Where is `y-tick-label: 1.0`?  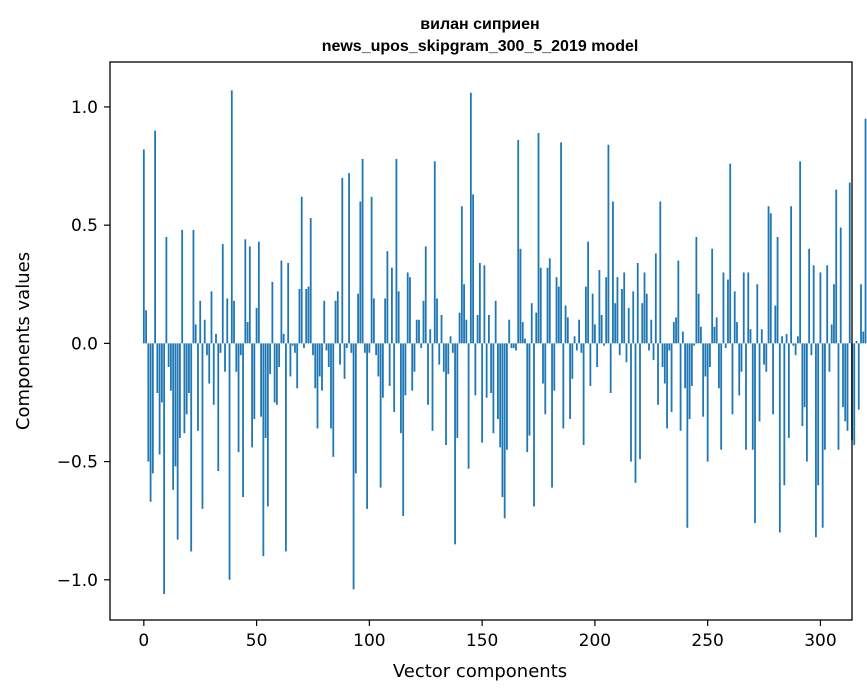
y-tick-label: 1.0 is located at coordinates (84, 108).